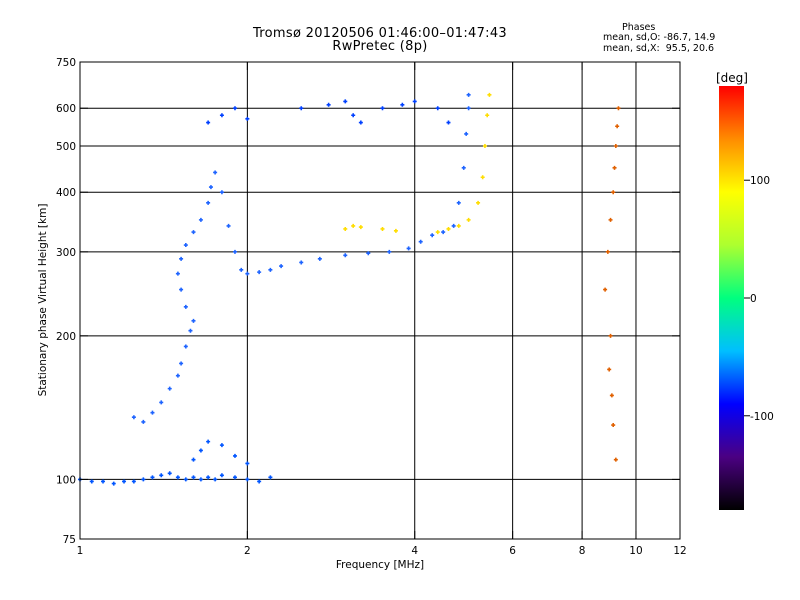 The image size is (800, 600). I want to click on chart-subtitle: RwPretec (8p), so click(380, 46).